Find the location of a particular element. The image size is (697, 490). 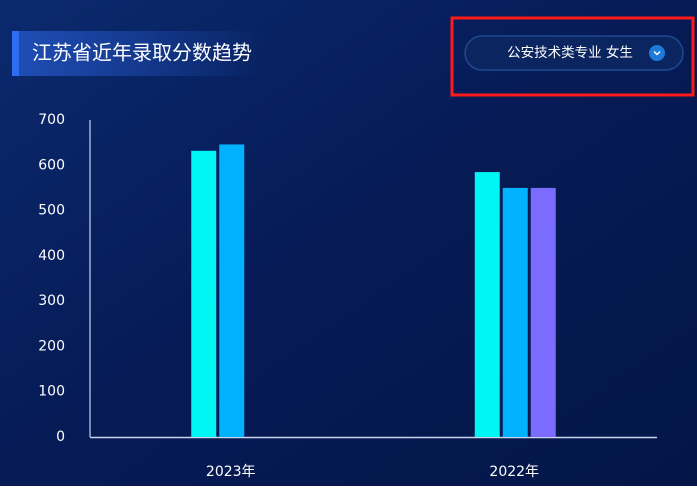

x-tick-label: 2023年 is located at coordinates (231, 472).